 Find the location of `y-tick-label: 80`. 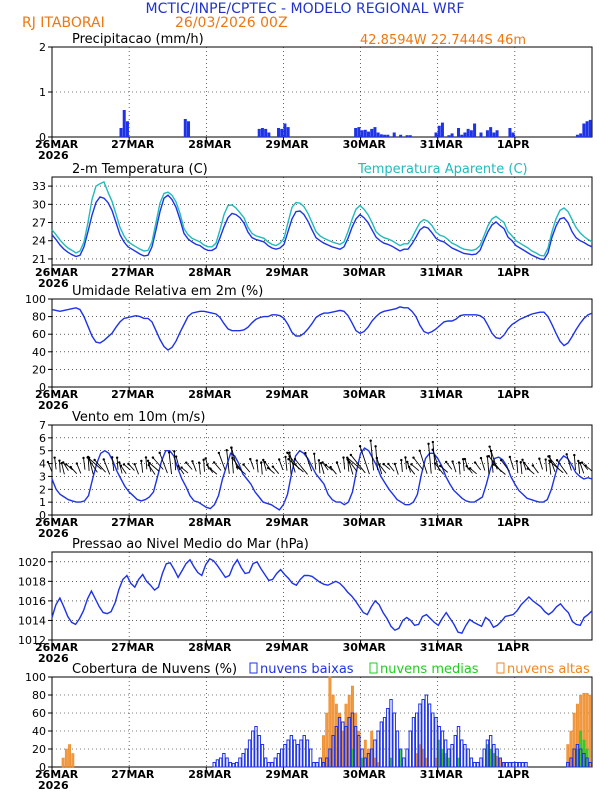

y-tick-label: 80 is located at coordinates (39, 695).